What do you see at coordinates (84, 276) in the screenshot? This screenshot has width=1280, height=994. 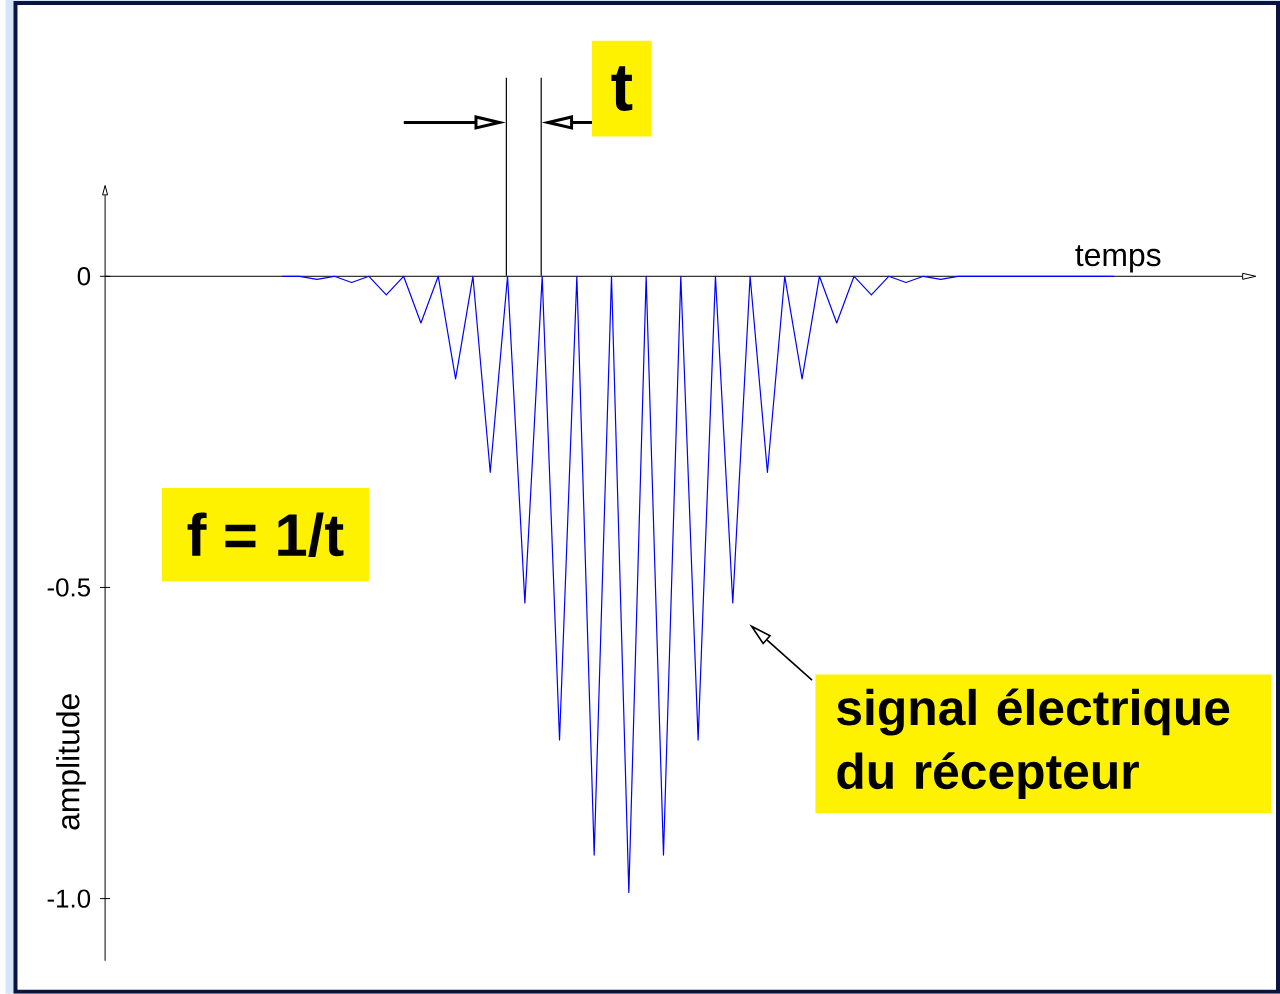 I see `y-tick-label: 0` at bounding box center [84, 276].